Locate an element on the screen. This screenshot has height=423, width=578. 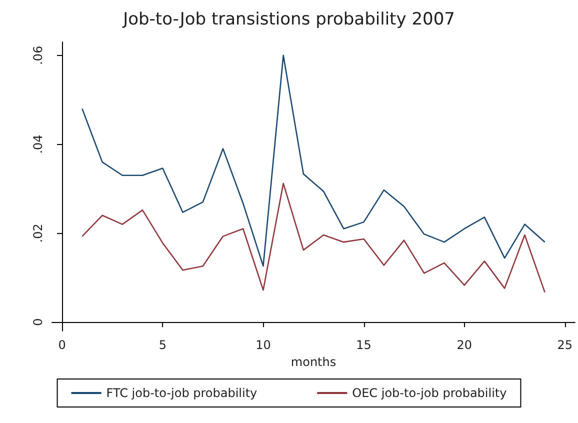
x-tick-label: 5 is located at coordinates (162, 345).